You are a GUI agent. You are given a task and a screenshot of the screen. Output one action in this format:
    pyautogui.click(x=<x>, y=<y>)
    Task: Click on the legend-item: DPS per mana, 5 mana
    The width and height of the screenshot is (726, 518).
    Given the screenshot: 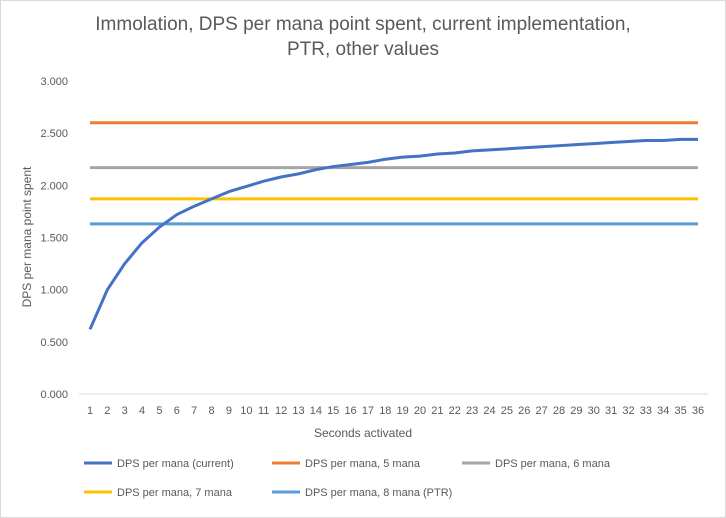 What is the action you would take?
    pyautogui.click(x=346, y=464)
    